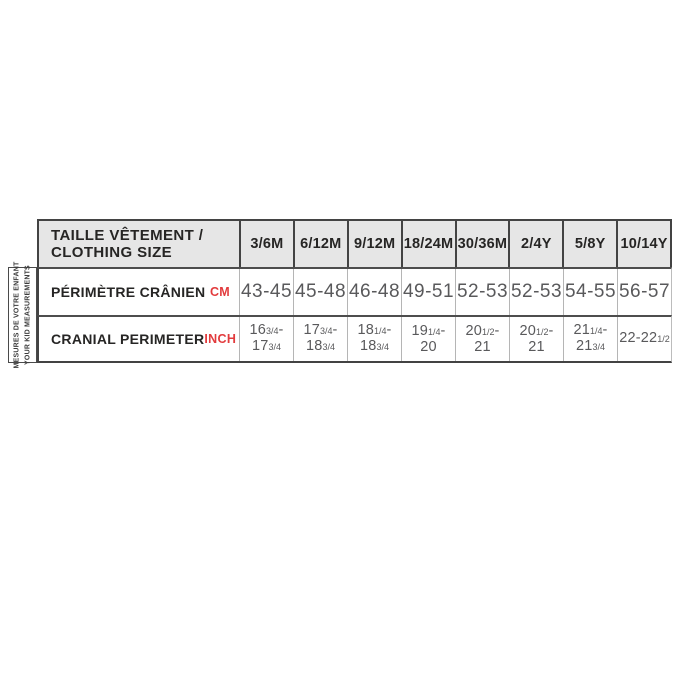 The width and height of the screenshot is (677, 678). What do you see at coordinates (16, 315) in the screenshot?
I see `row-group-label-line1: MESURES DE VOTRE ENFANT` at bounding box center [16, 315].